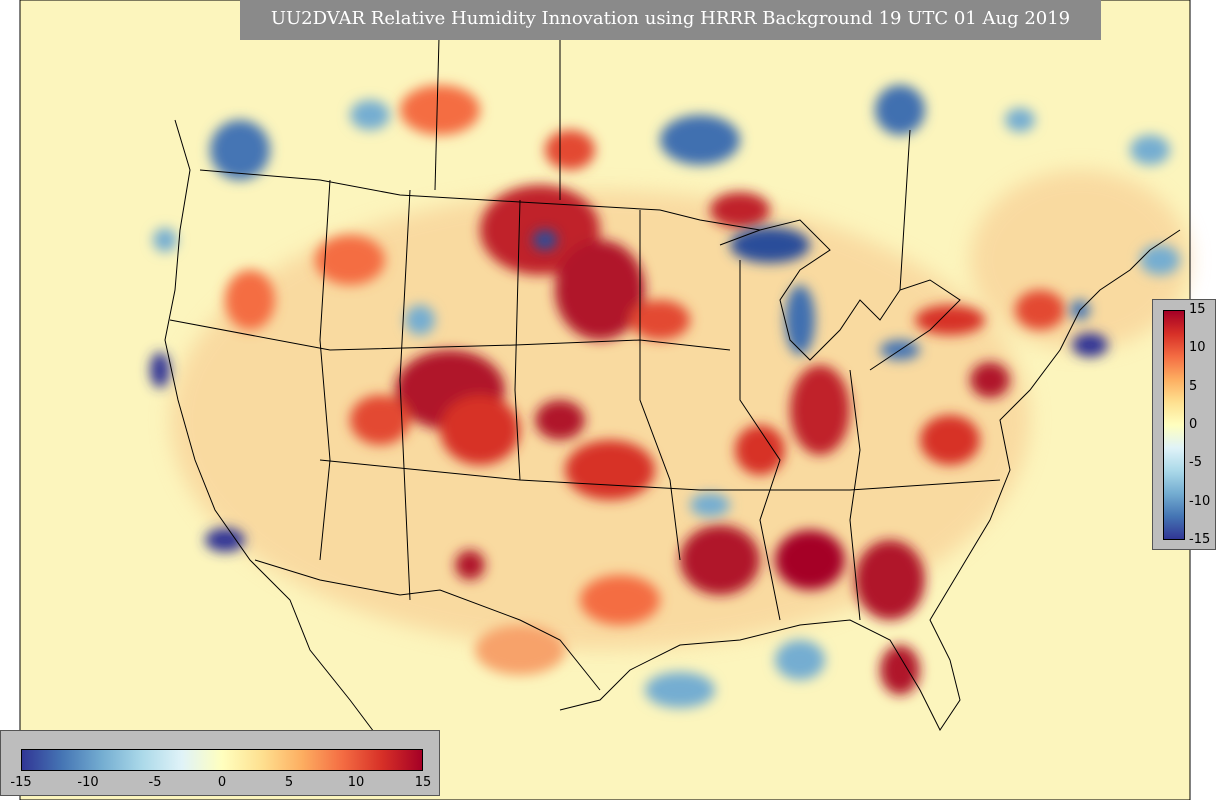 This screenshot has height=800, width=1216. What do you see at coordinates (1193, 424) in the screenshot?
I see `vertical-colorbar-tick-label: 0` at bounding box center [1193, 424].